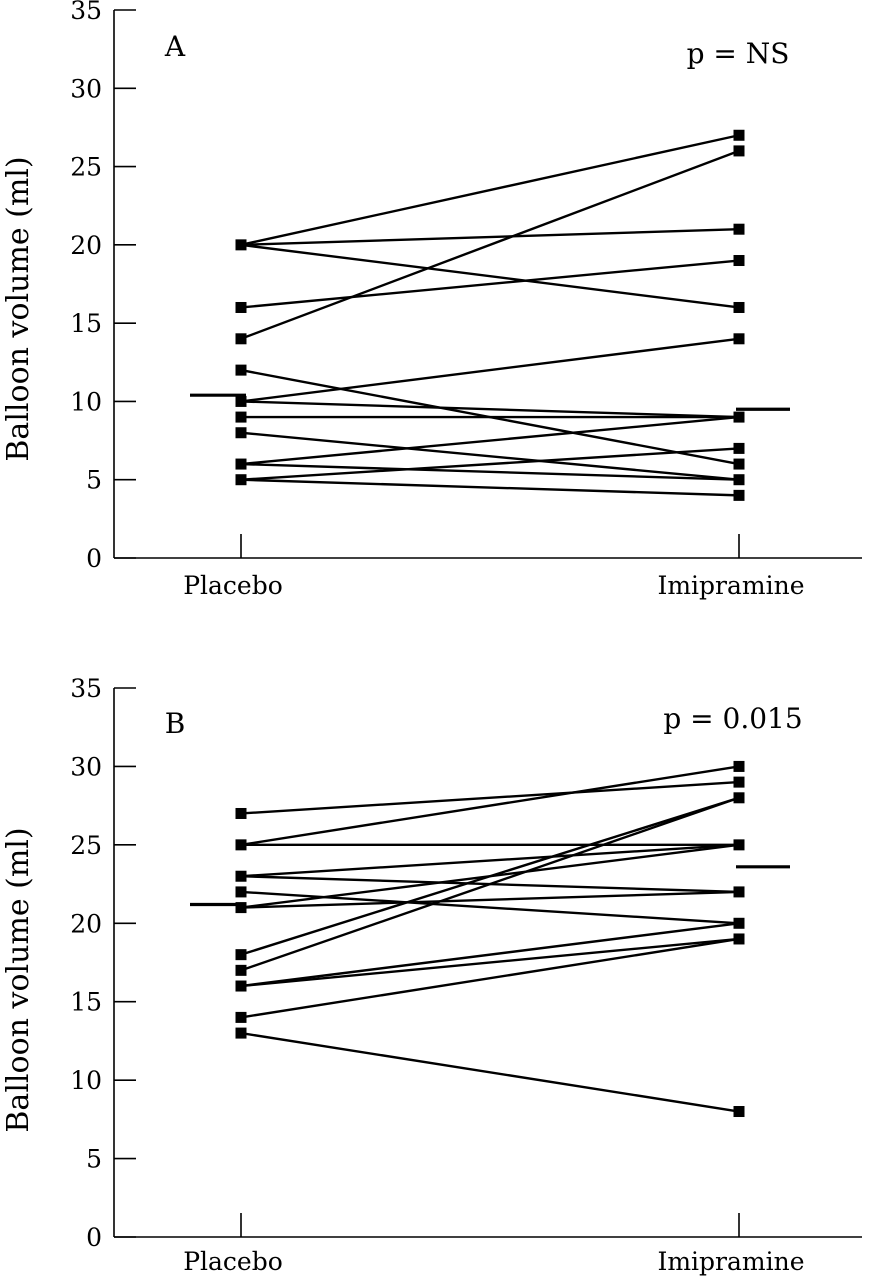 The height and width of the screenshot is (1280, 876). Describe the element at coordinates (175, 723) in the screenshot. I see `panel-label: B` at that location.